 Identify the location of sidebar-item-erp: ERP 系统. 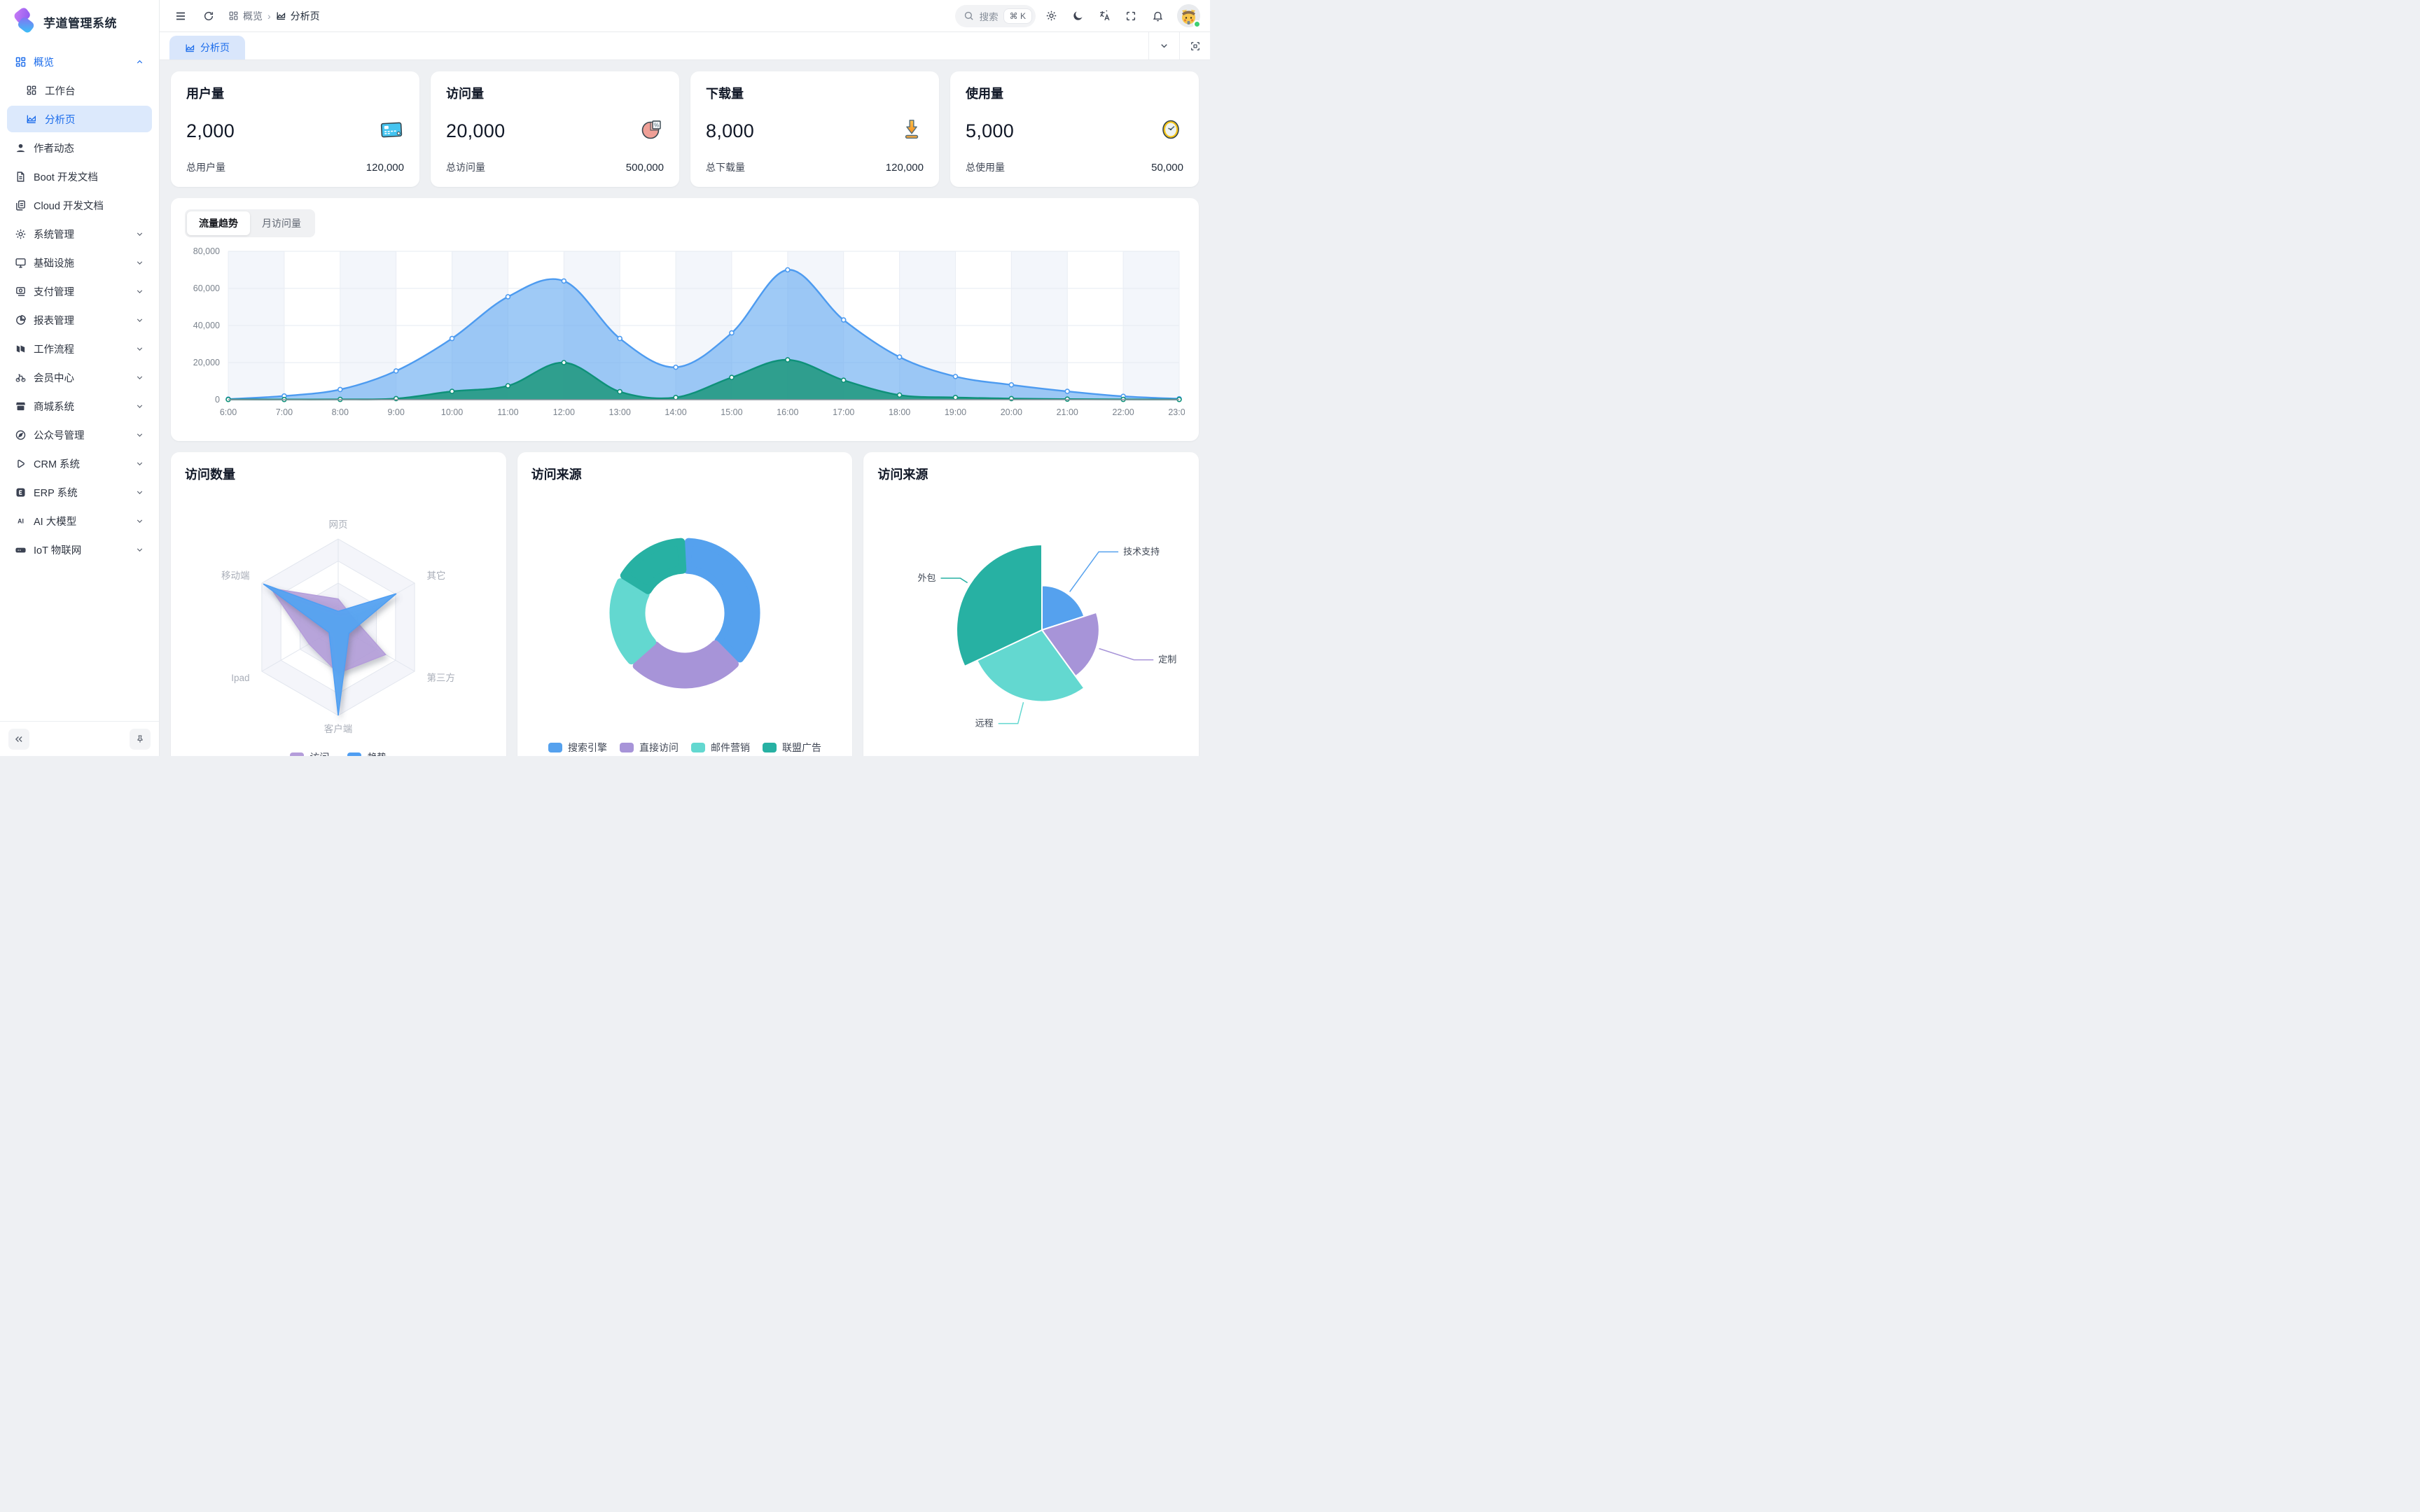
(79, 492).